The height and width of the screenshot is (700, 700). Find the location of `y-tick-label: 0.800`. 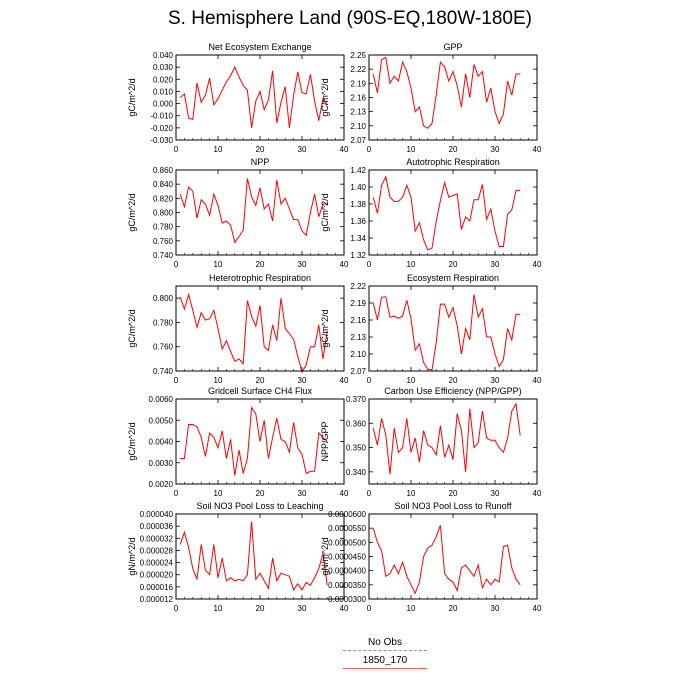

y-tick-label: 0.800 is located at coordinates (163, 213).